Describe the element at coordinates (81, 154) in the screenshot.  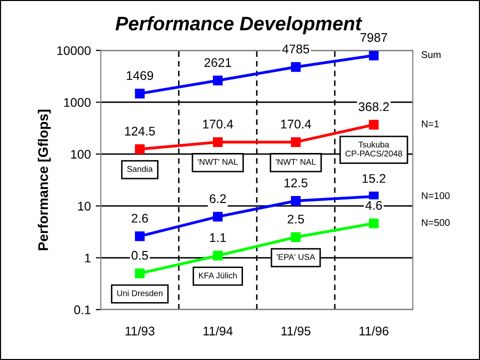
I see `y-tick-label: 100` at that location.